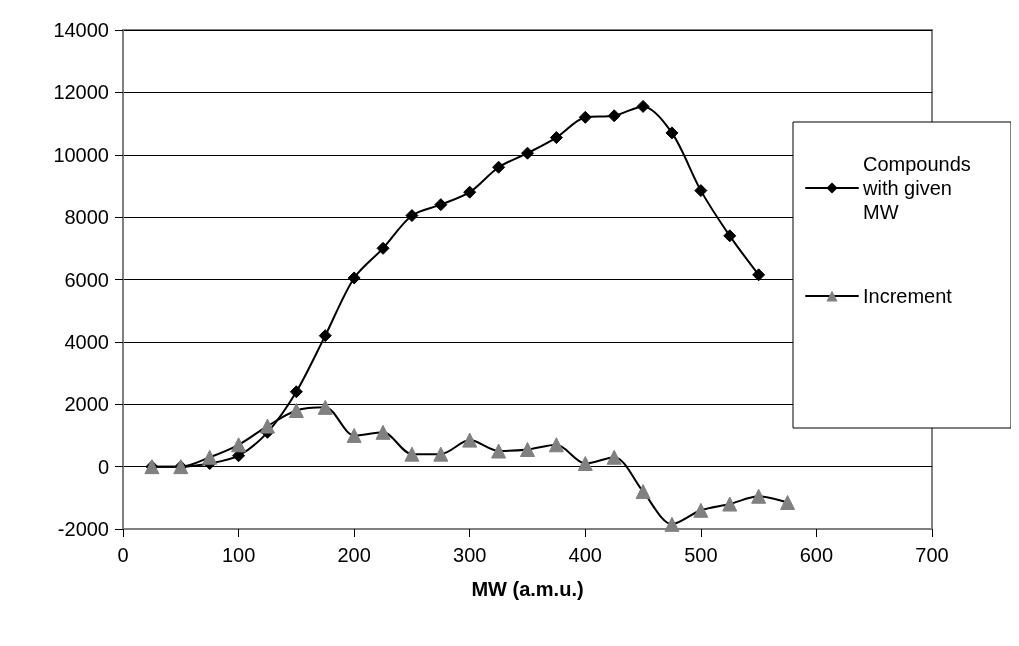  Describe the element at coordinates (470, 555) in the screenshot. I see `x-tick-label: 300` at that location.